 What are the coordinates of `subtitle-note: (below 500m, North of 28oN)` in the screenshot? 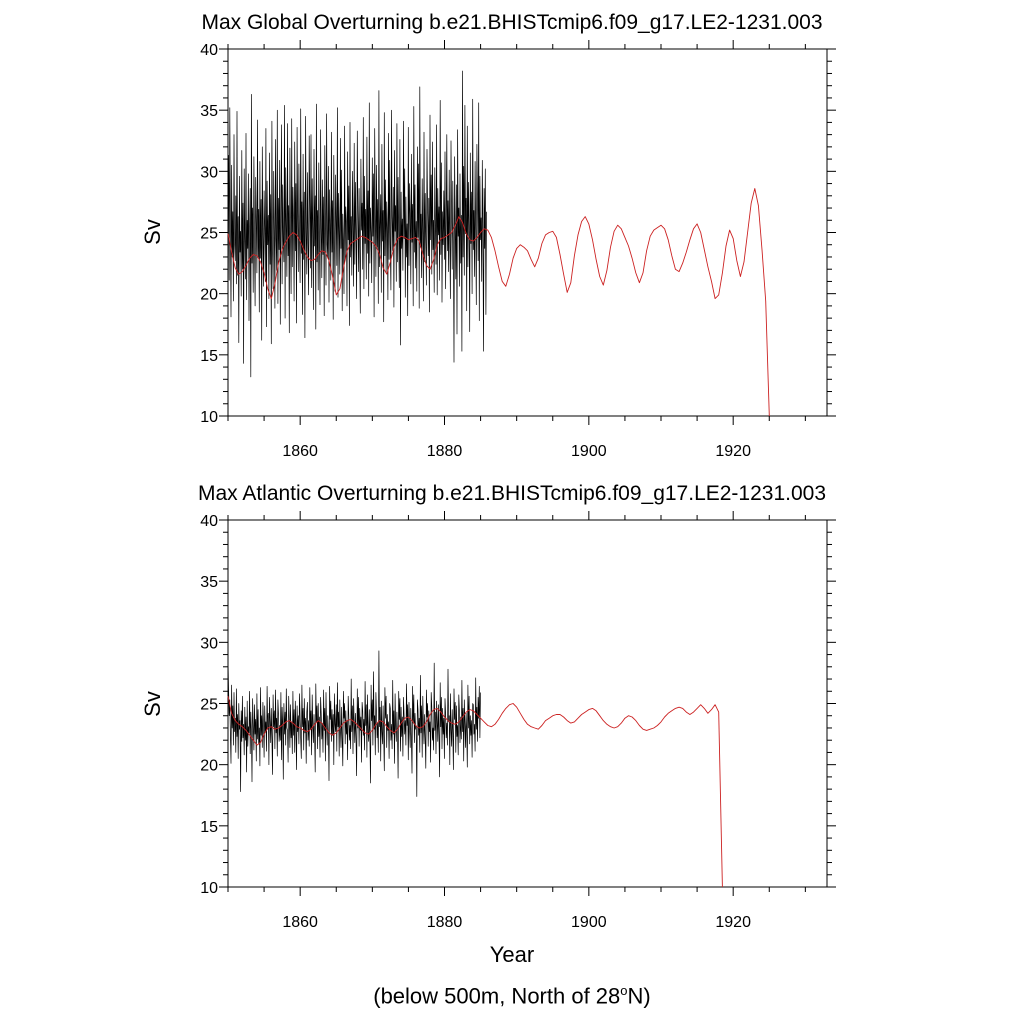 It's located at (512, 996).